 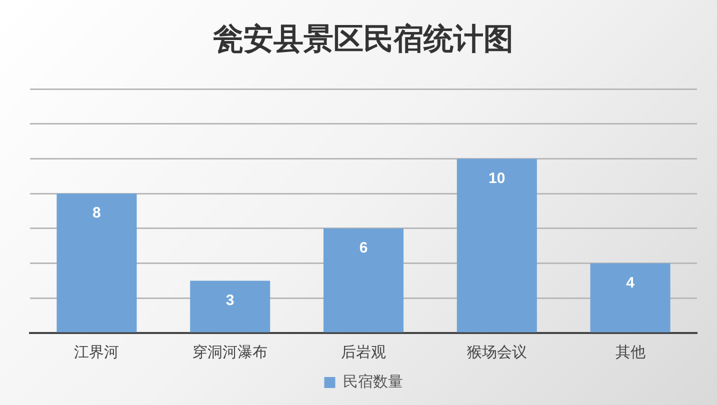 What do you see at coordinates (230, 351) in the screenshot?
I see `x-tick-label: 穿洞河瀑布` at bounding box center [230, 351].